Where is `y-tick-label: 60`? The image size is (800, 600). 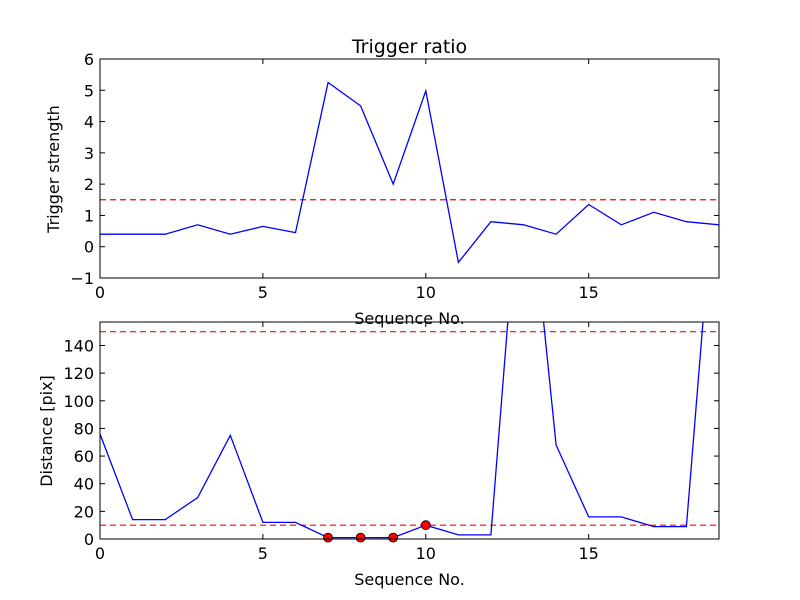
y-tick-label: 60 is located at coordinates (84, 456).